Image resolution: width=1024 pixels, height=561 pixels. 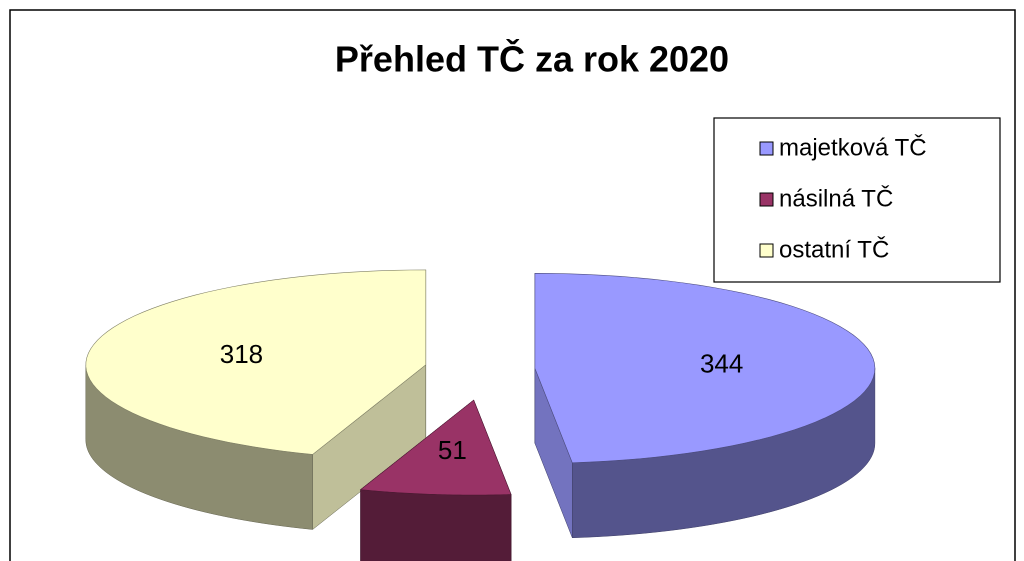 I want to click on data-label: 344, so click(x=721, y=363).